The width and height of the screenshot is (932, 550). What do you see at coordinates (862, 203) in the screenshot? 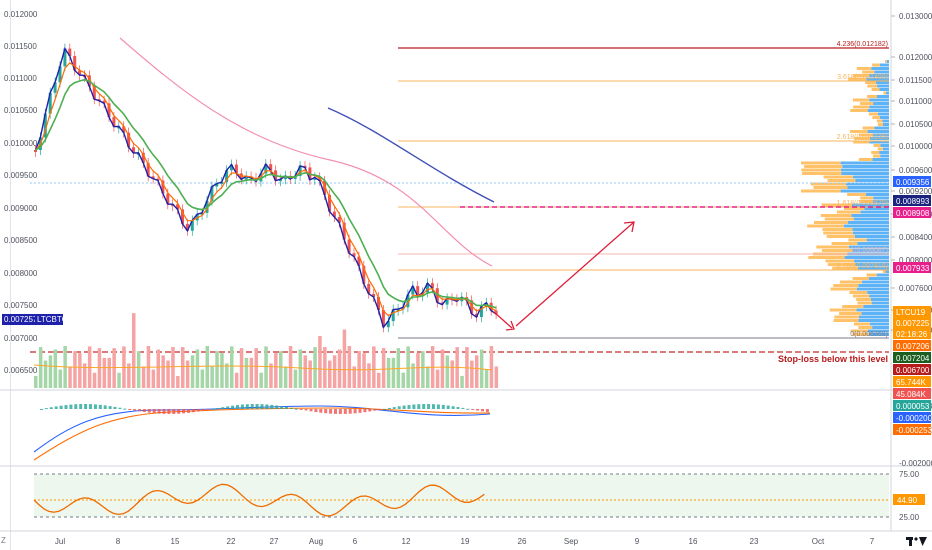
I see `fib-label: 1.618(0.008870)` at bounding box center [862, 203].